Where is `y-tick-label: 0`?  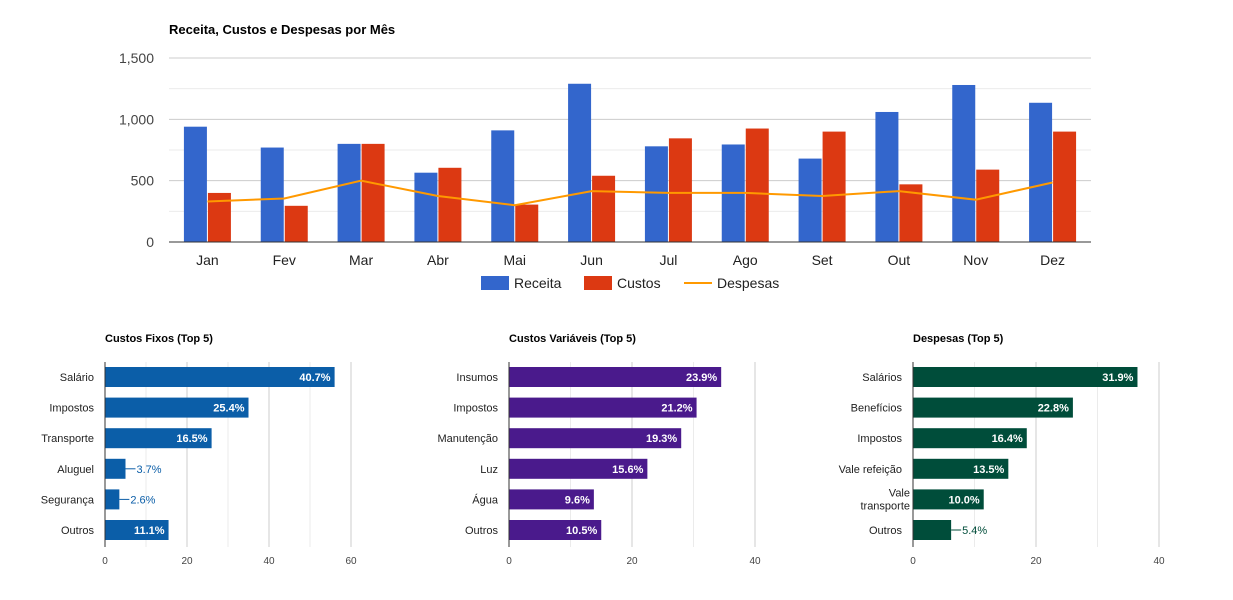 y-tick-label: 0 is located at coordinates (150, 242).